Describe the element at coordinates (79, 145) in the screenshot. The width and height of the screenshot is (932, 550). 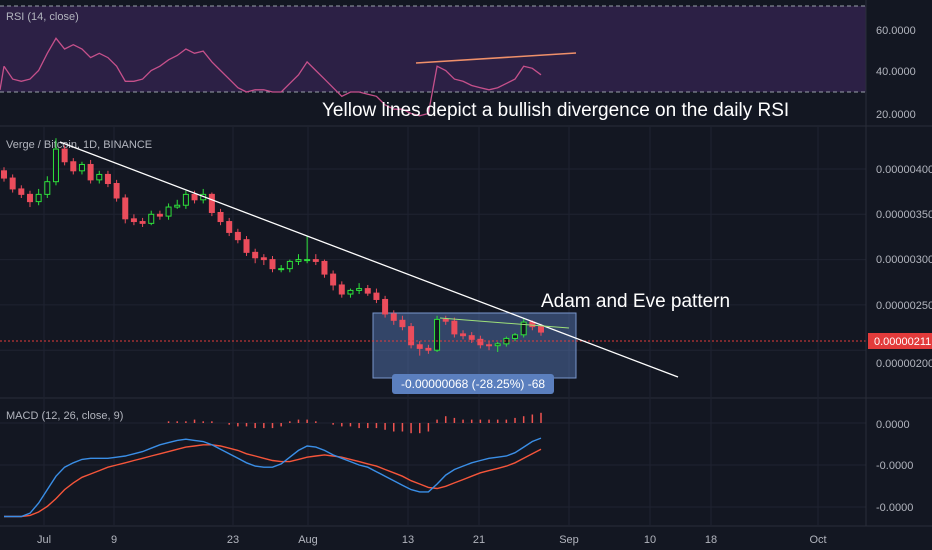
I see `price-title: Verge / Bitcoin, 1D, BINANCE` at that location.